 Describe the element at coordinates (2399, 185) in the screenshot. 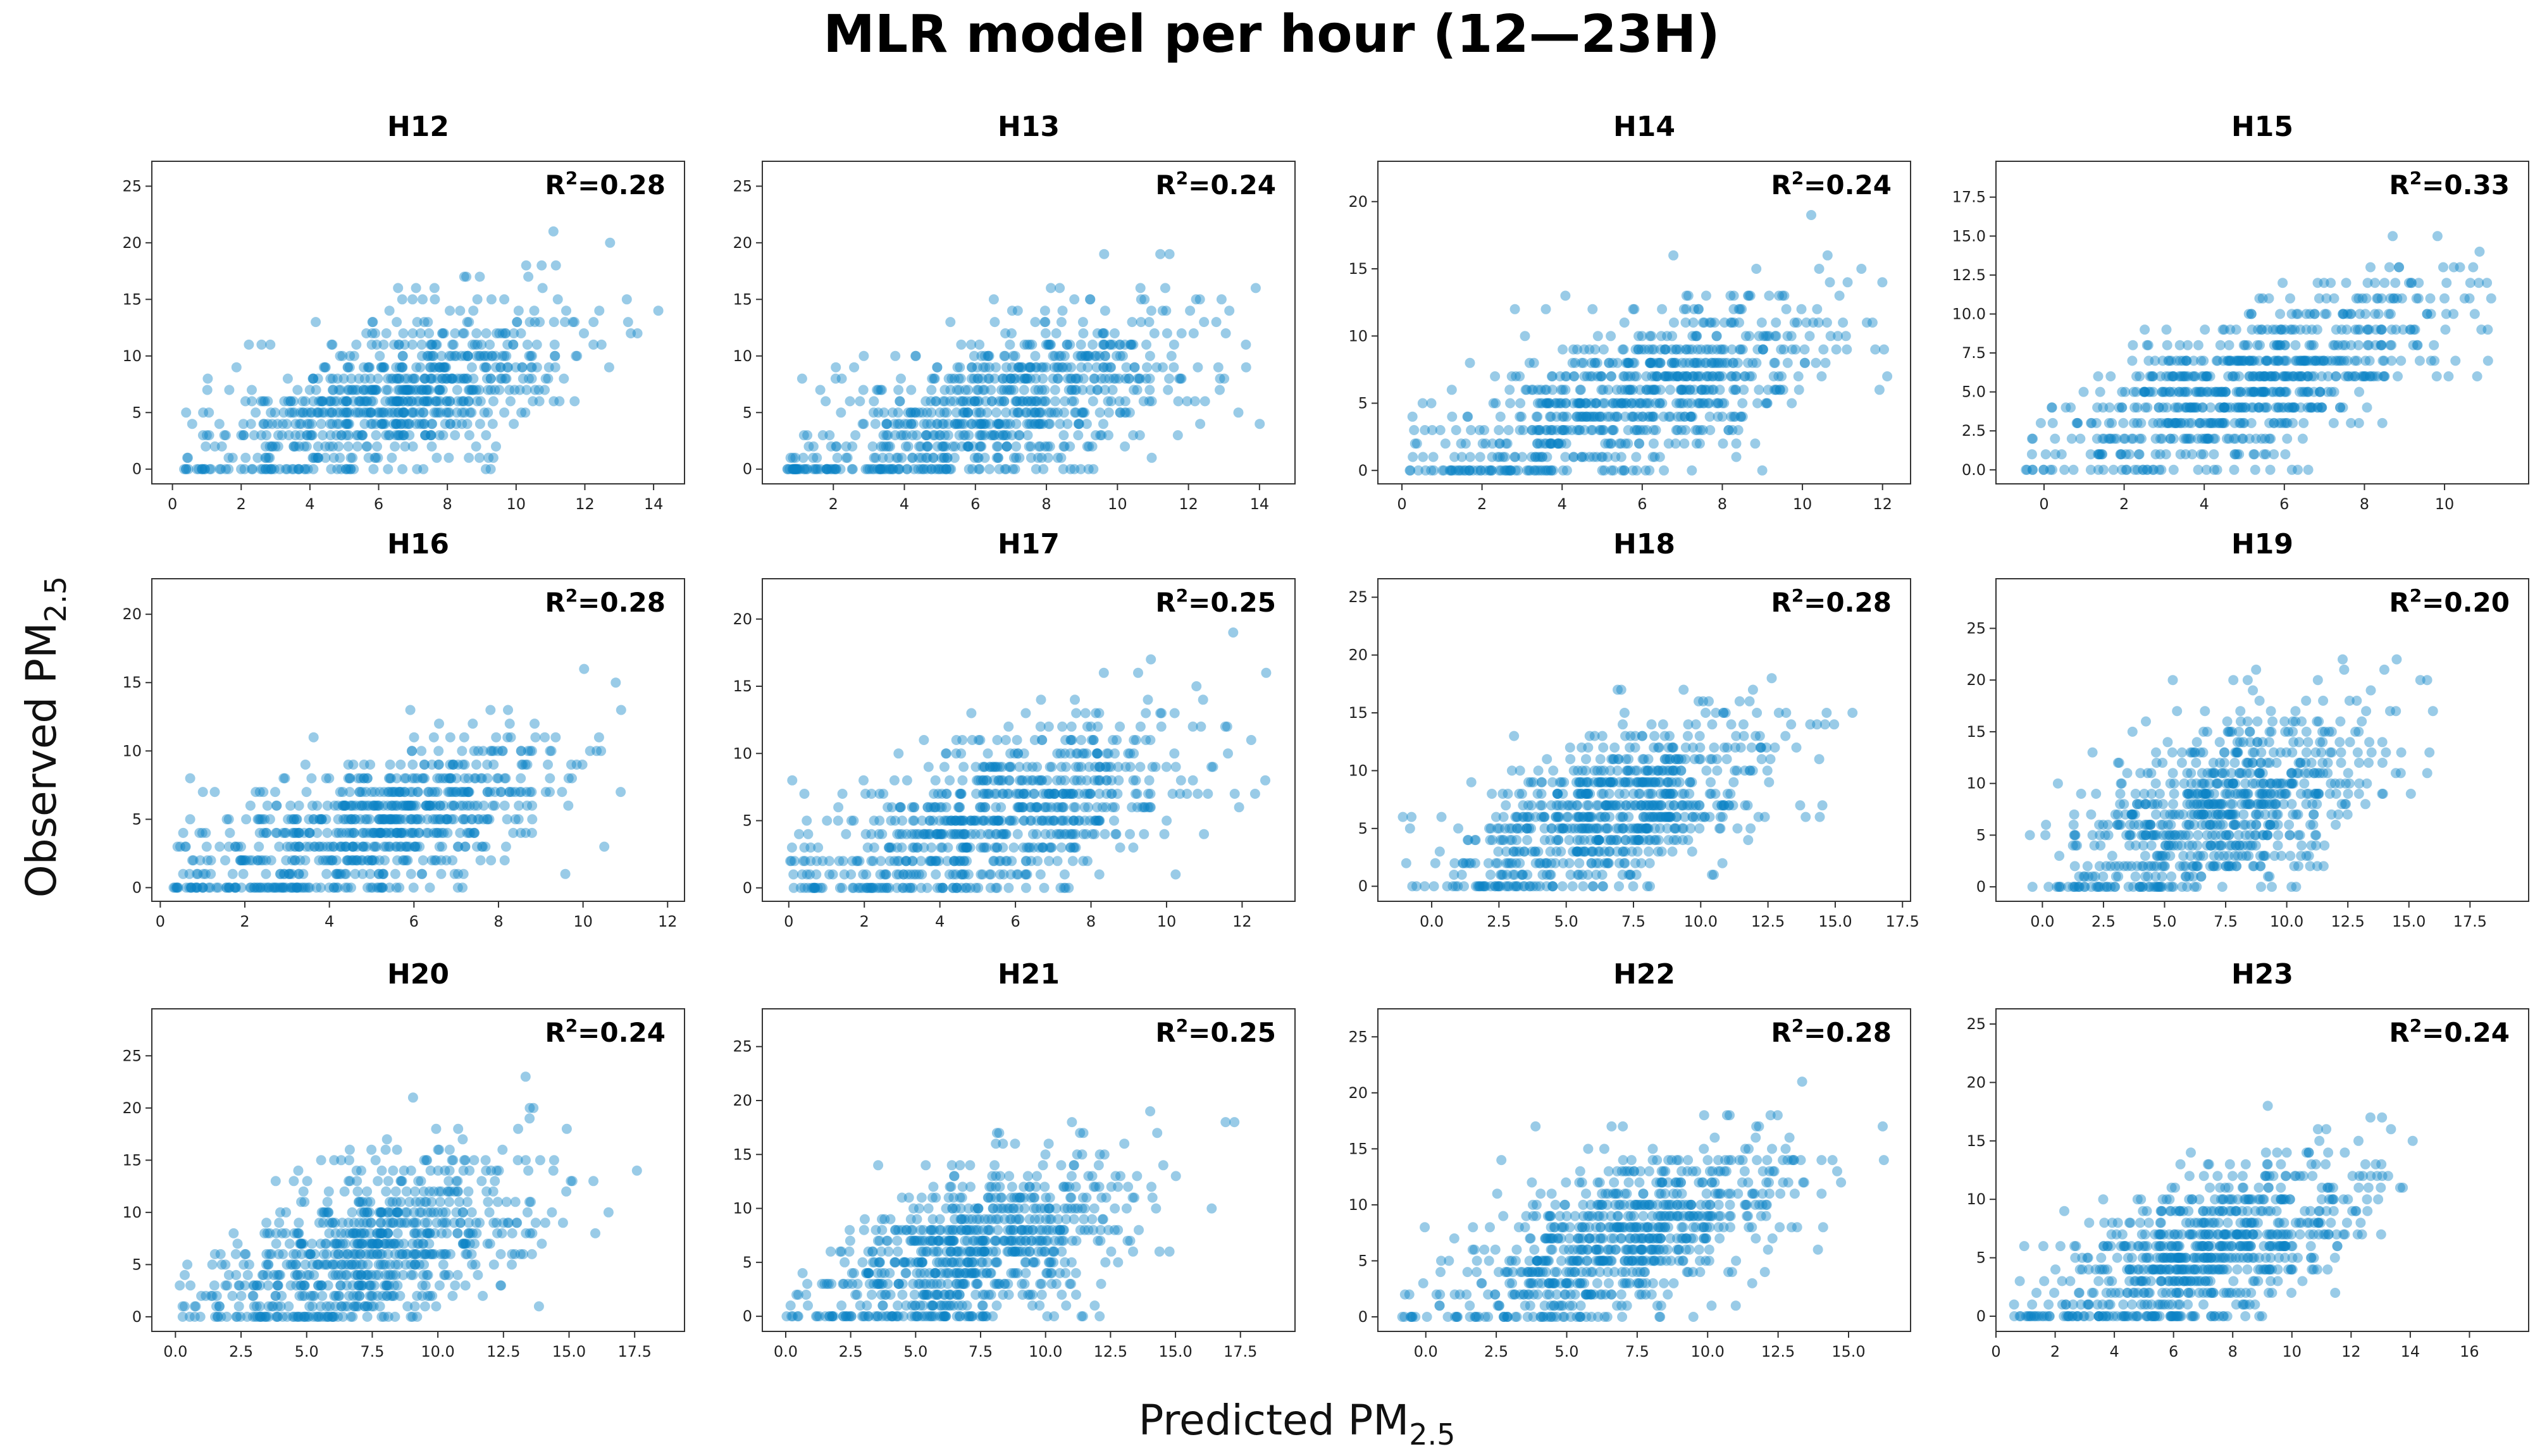

I see `r-squared-symbol: R` at that location.